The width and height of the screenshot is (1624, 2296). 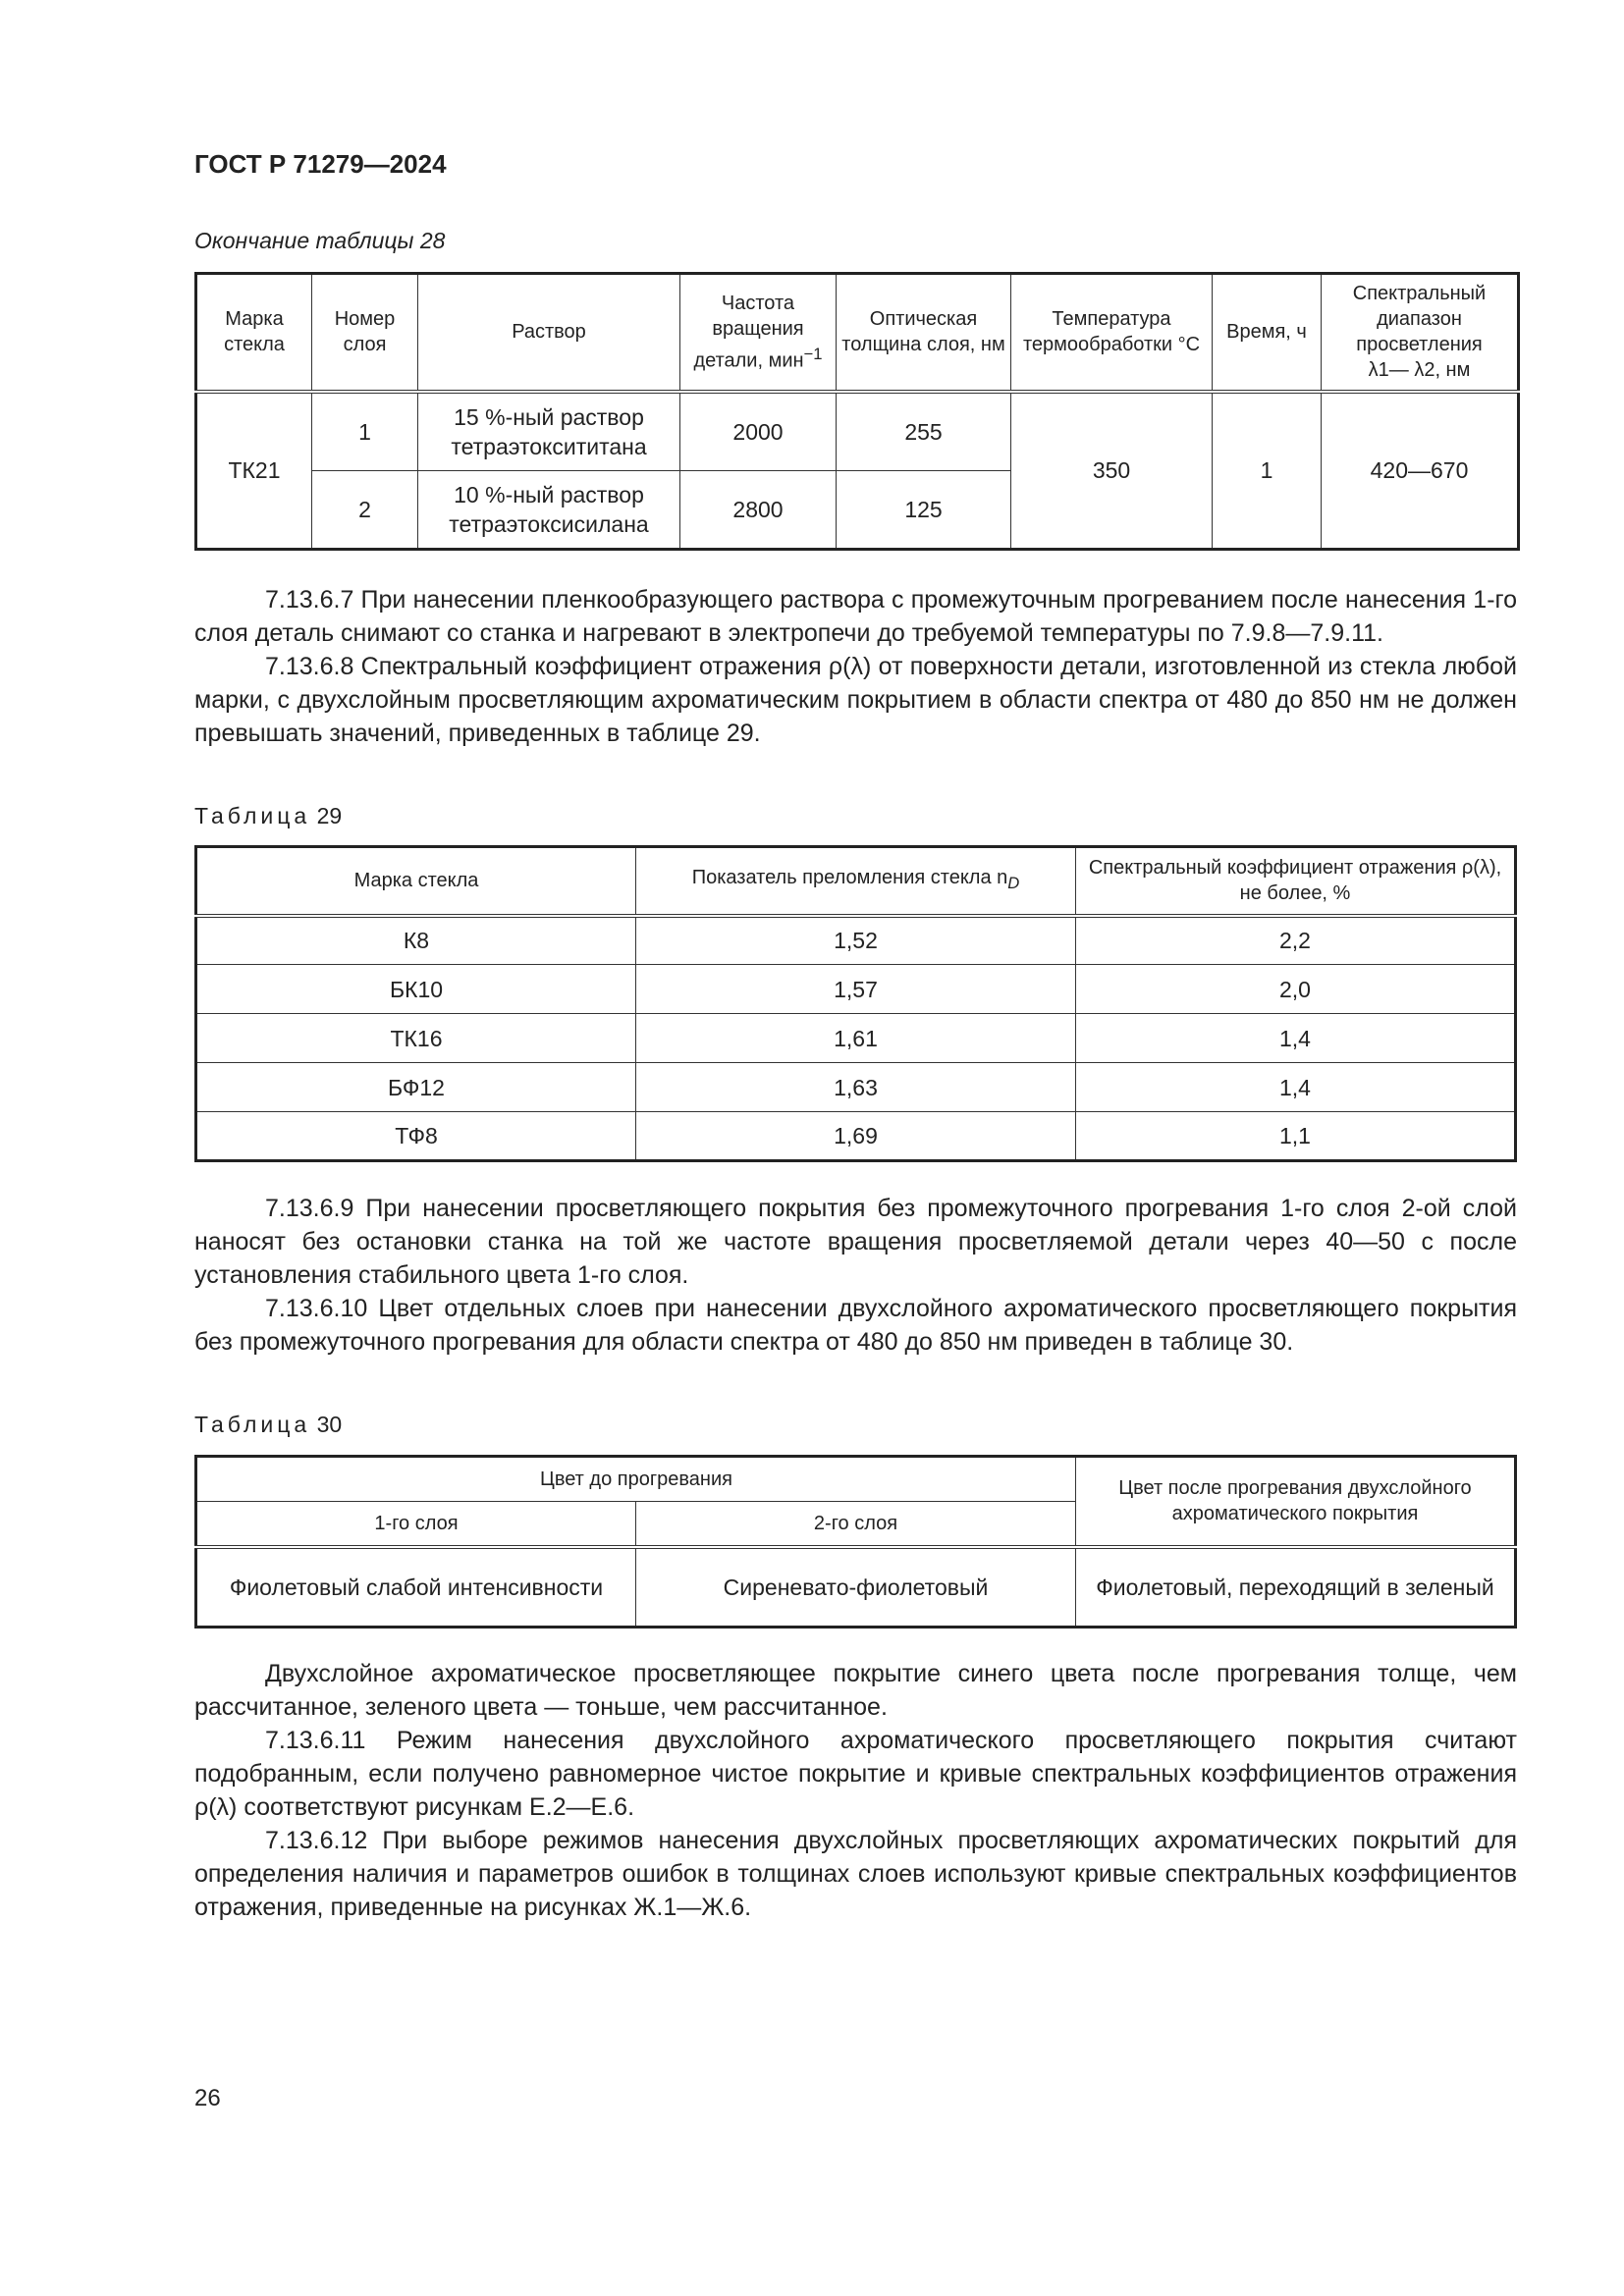 What do you see at coordinates (1295, 989) in the screenshot?
I see `cell: 2,0` at bounding box center [1295, 989].